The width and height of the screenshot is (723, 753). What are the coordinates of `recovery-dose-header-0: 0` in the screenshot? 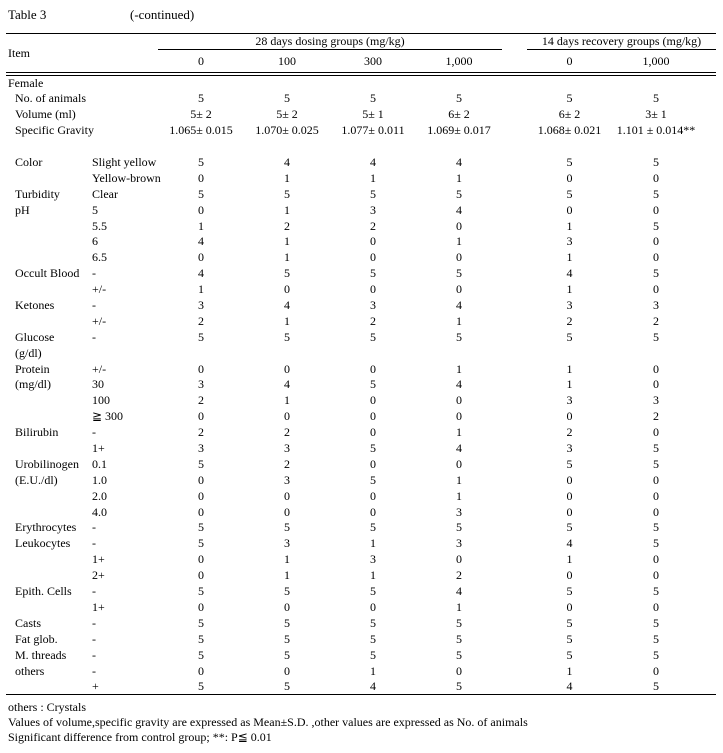 It's located at (570, 62).